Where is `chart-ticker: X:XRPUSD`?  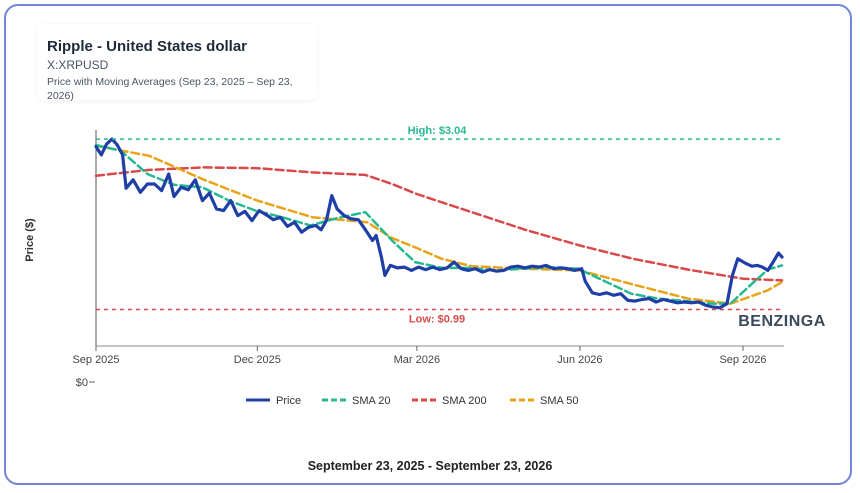 chart-ticker: X:XRPUSD is located at coordinates (78, 65).